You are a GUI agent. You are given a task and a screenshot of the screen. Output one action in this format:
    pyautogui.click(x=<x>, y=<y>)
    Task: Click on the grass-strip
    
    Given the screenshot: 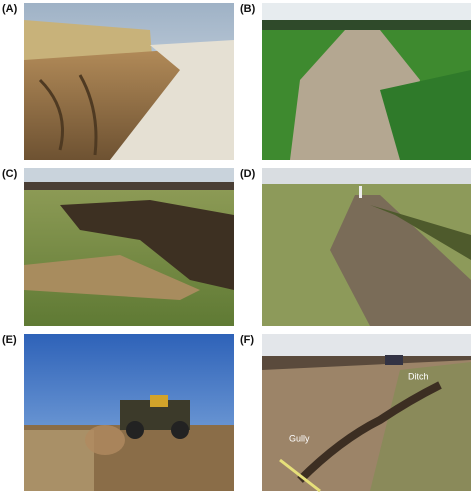 What is the action you would take?
    pyautogui.click(x=420, y=426)
    